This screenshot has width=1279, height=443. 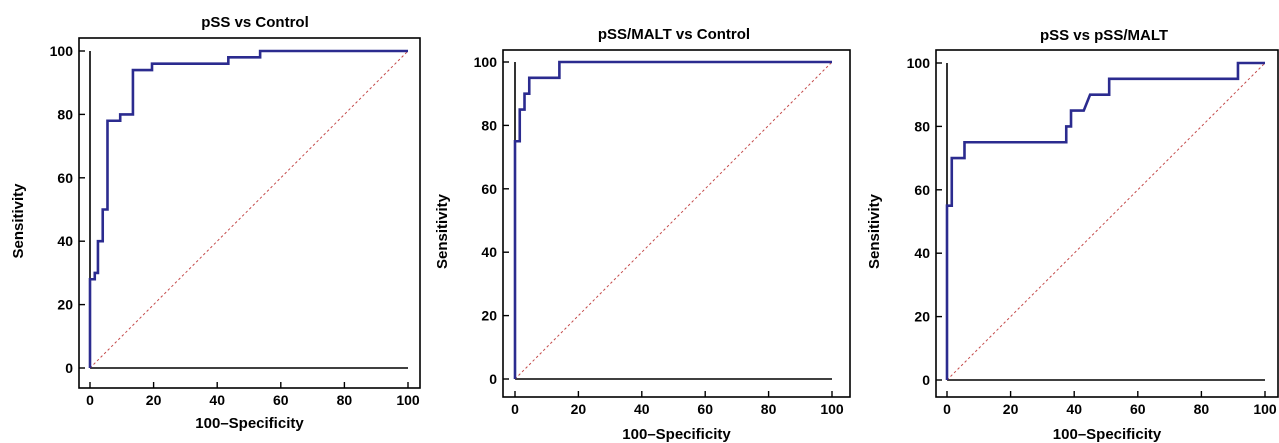 I want to click on chart-title: pSS vs pSS/MALT, so click(x=1104, y=35).